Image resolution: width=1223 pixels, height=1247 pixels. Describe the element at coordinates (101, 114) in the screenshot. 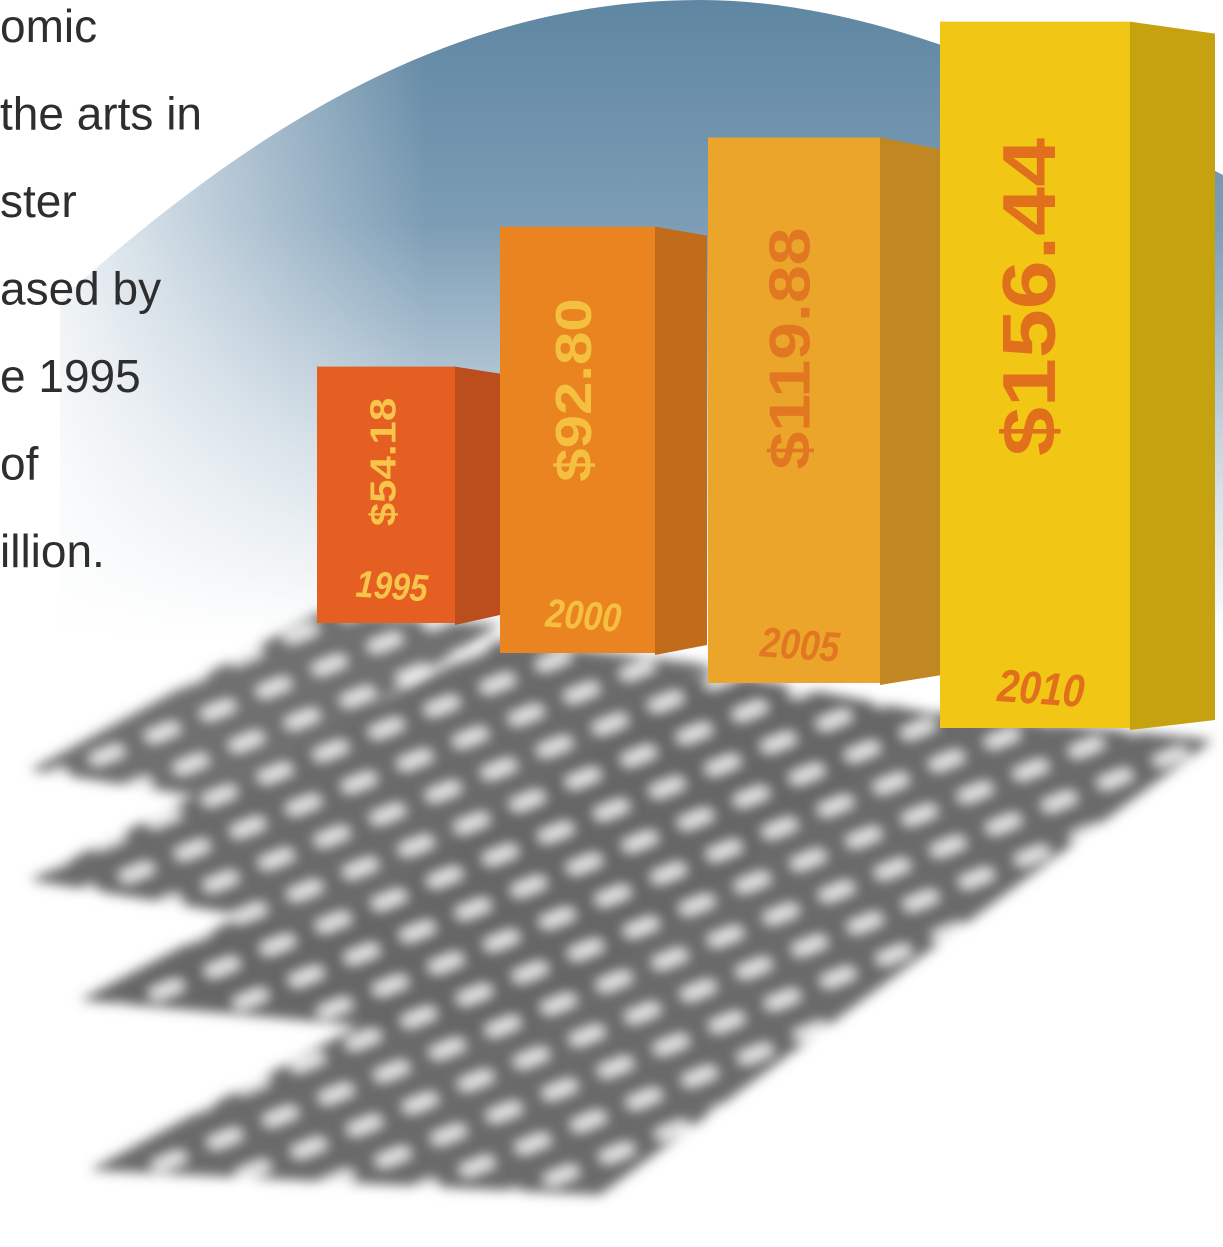

I see `caption-line: the arts in` at that location.